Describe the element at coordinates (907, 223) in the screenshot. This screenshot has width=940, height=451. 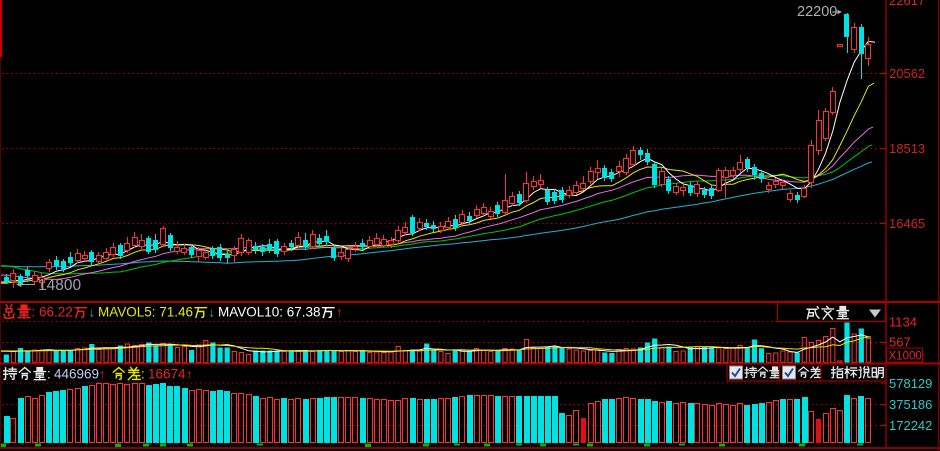
I see `svg-text: 16465` at that location.